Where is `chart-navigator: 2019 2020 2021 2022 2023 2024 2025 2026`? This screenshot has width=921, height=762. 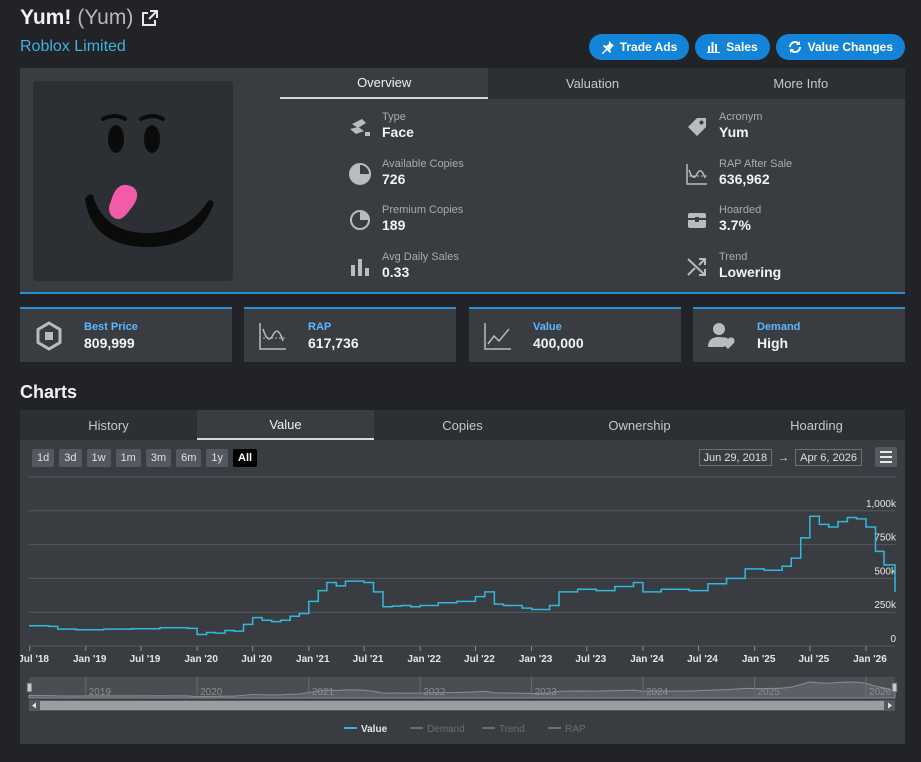 chart-navigator: 2019 2020 2021 2022 2023 2024 2025 2026 is located at coordinates (462, 694).